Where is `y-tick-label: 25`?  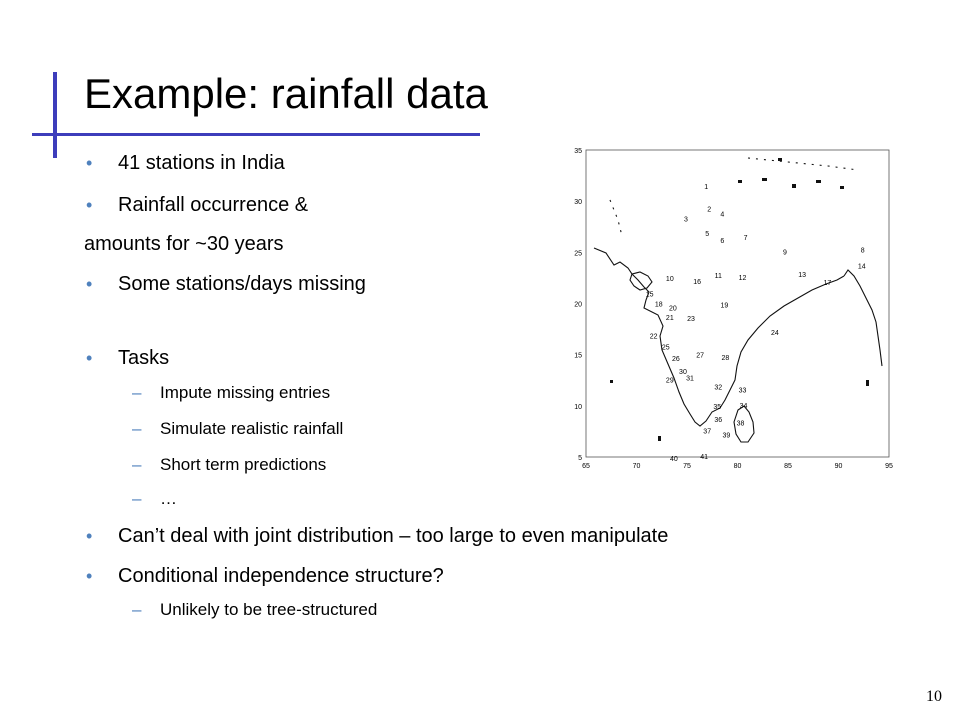 y-tick-label: 25 is located at coordinates (578, 253).